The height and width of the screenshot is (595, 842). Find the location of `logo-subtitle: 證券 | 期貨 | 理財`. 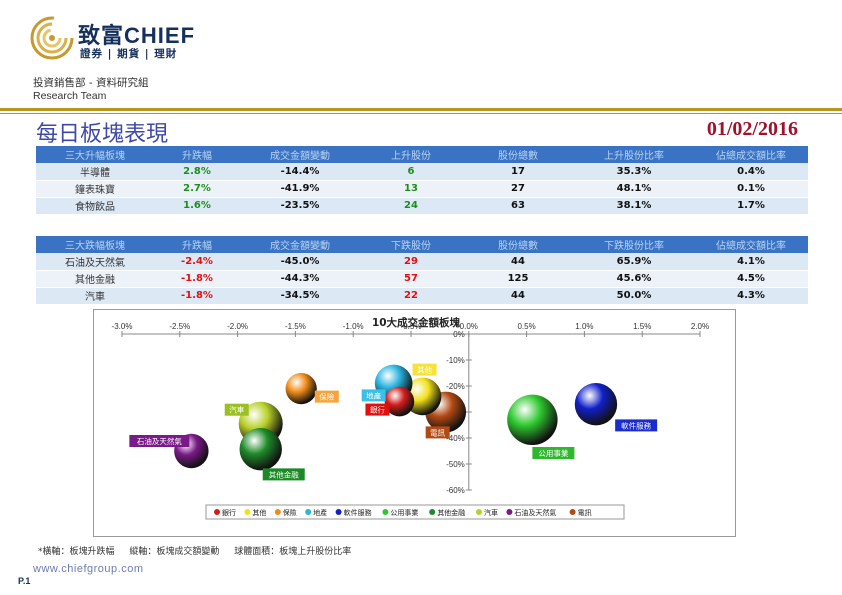

logo-subtitle: 證券 | 期貨 | 理財 is located at coordinates (129, 54).